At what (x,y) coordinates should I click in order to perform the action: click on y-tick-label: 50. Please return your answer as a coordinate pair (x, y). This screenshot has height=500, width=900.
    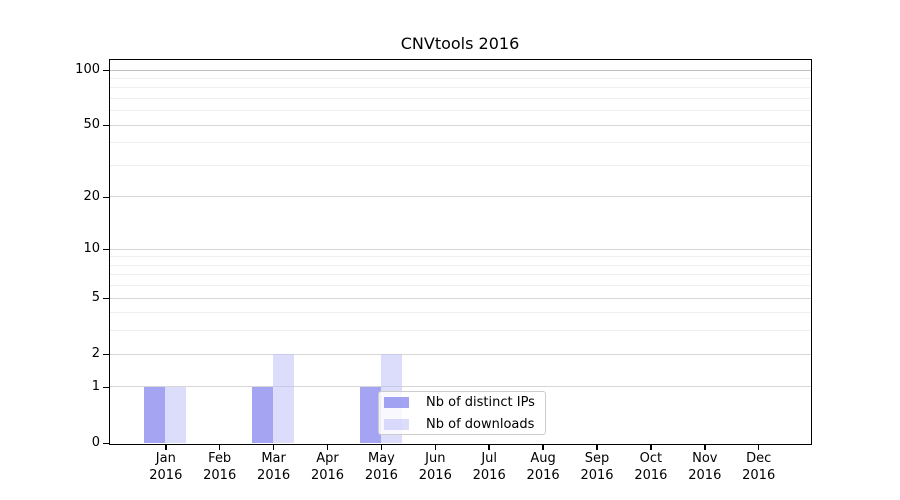
    Looking at the image, I should click on (91, 125).